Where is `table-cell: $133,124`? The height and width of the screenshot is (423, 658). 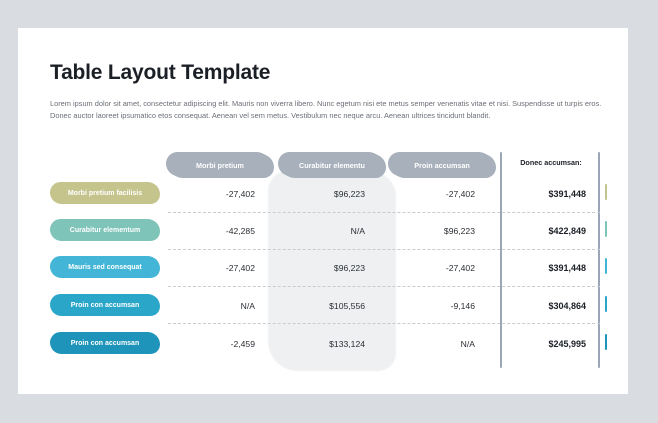
table-cell: $133,124 is located at coordinates (347, 344).